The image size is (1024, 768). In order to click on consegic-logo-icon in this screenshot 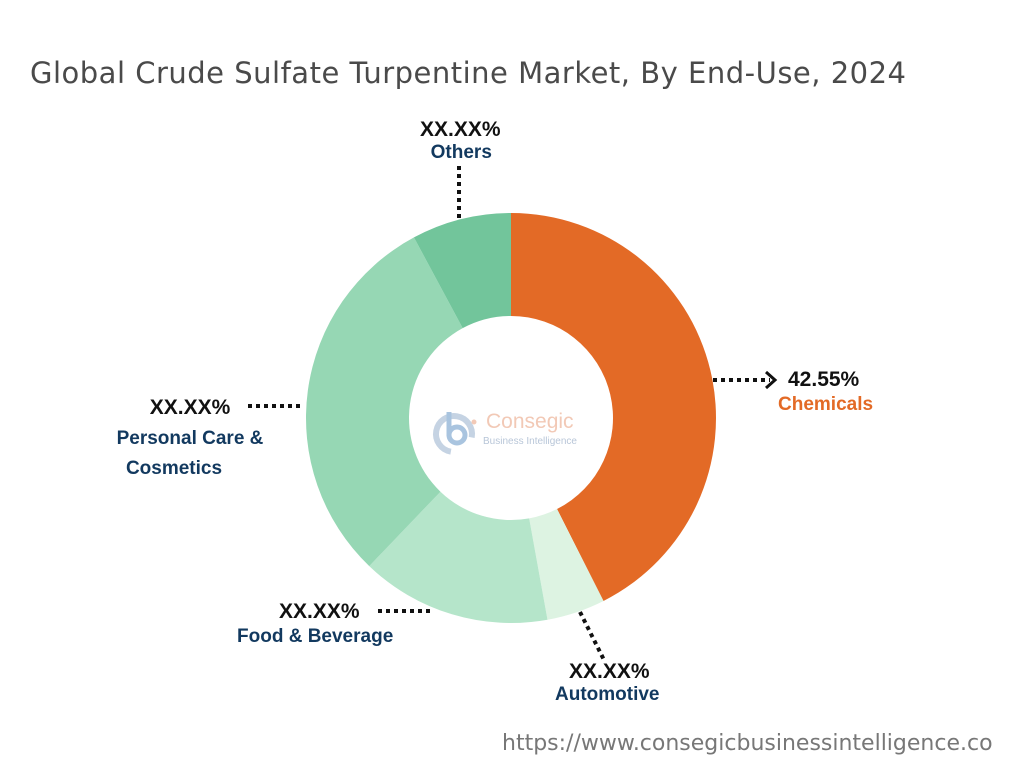, I will do `click(455, 433)`.